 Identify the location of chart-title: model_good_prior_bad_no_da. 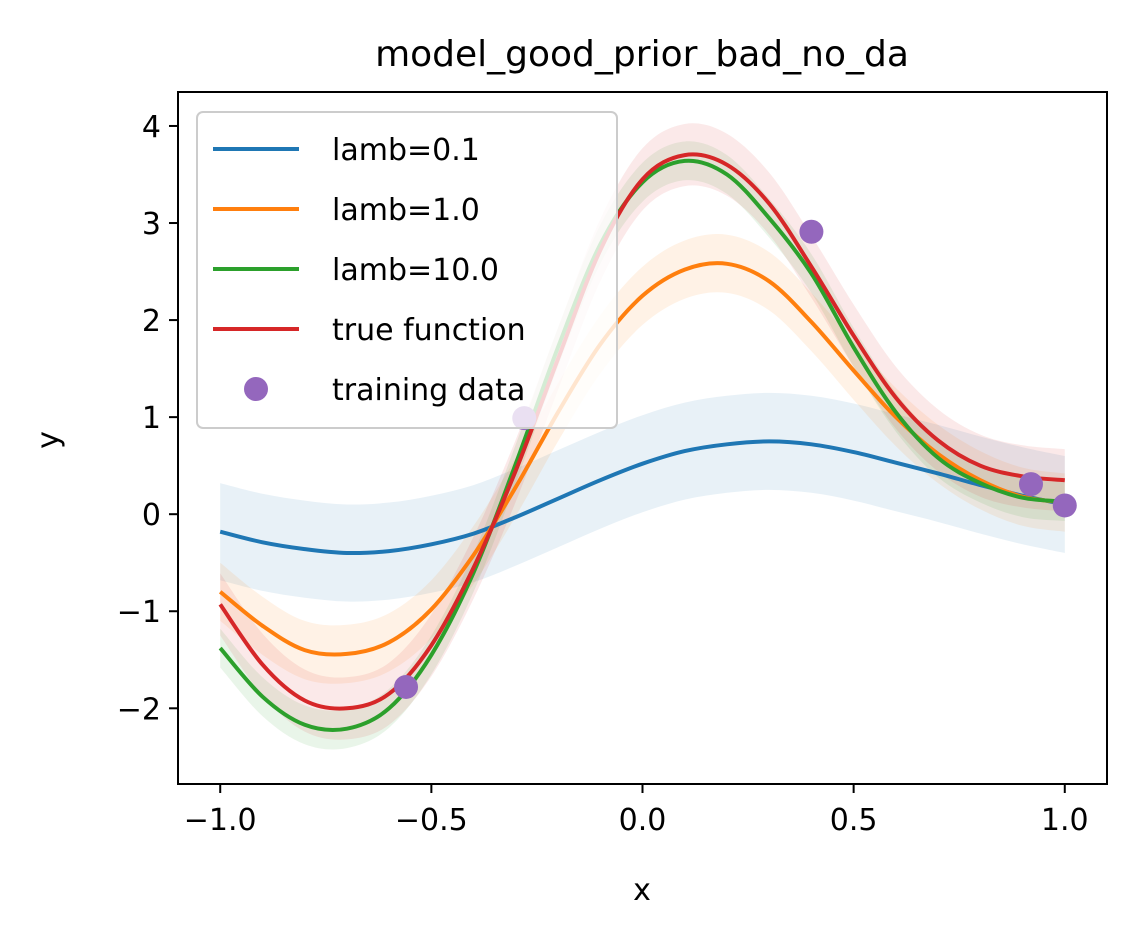
(642, 54).